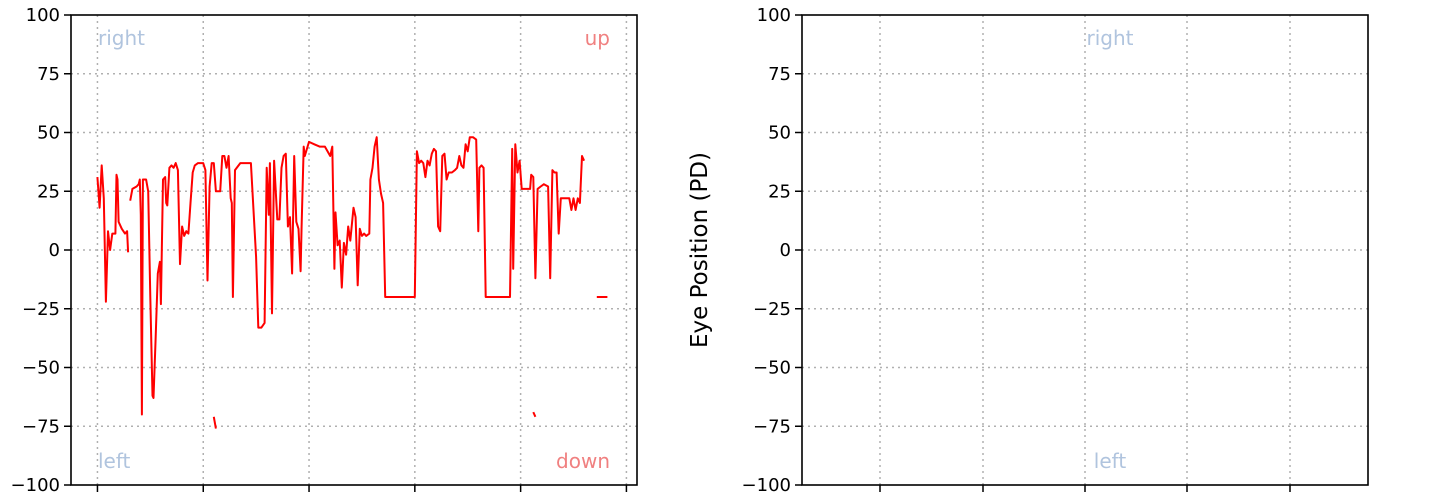 The width and height of the screenshot is (1440, 500). Describe the element at coordinates (700, 250) in the screenshot. I see `y-axis-title: Eye Position (PD)` at that location.